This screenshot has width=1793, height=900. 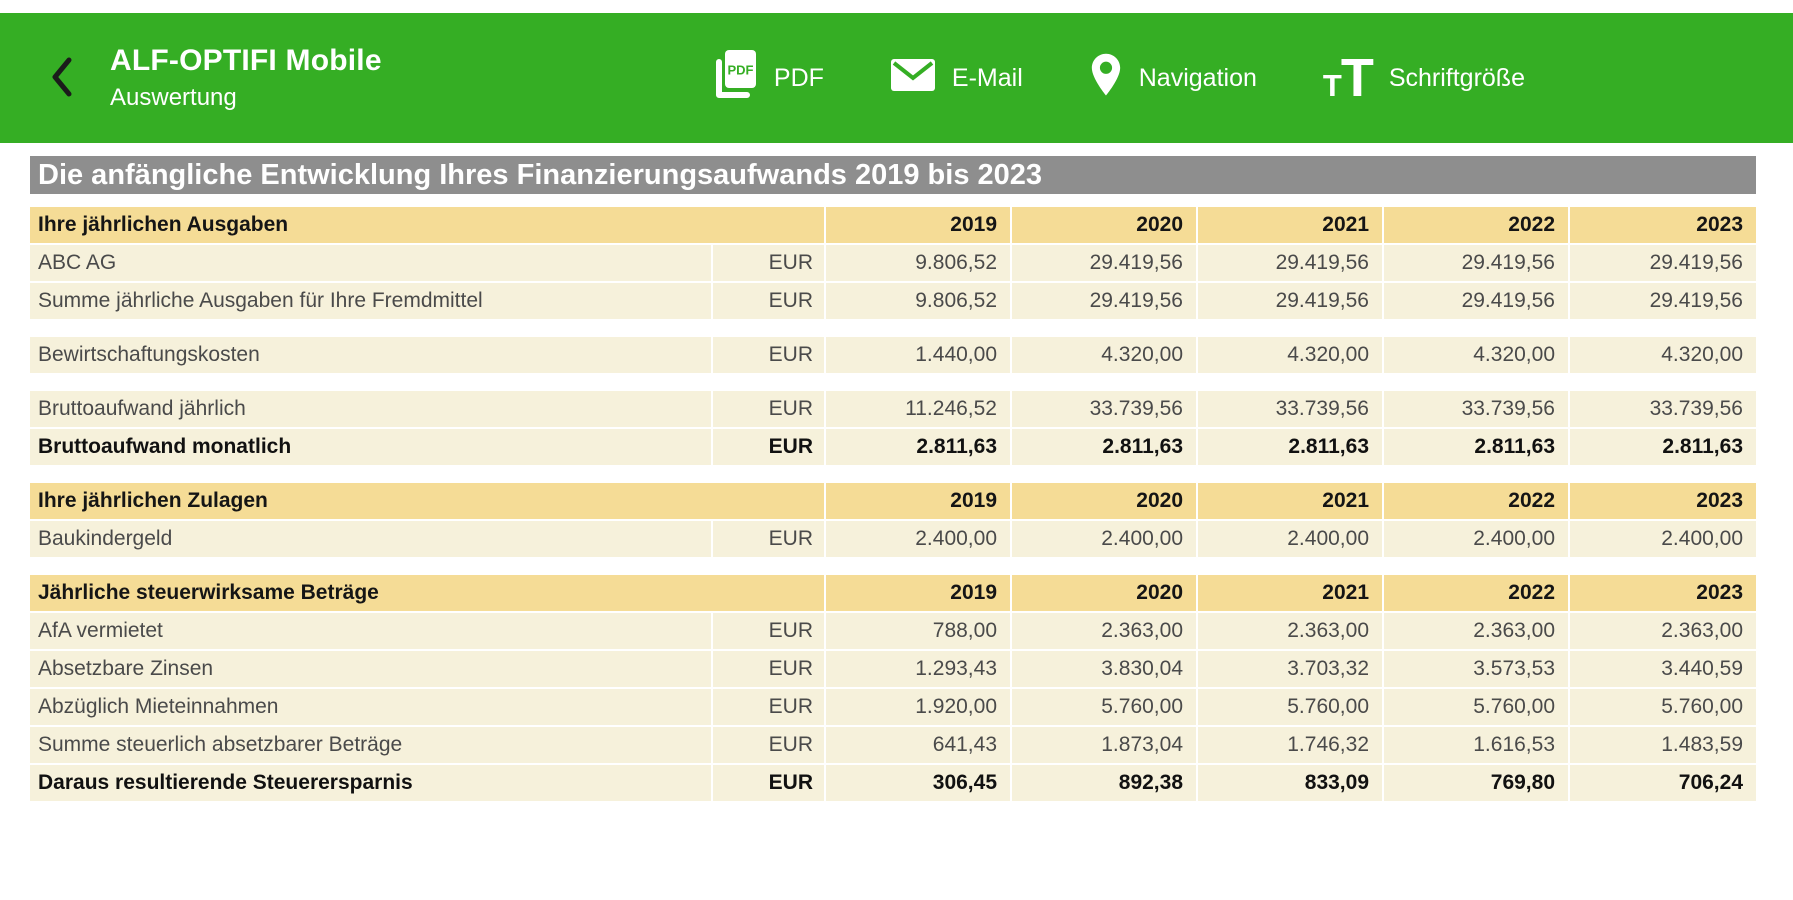 What do you see at coordinates (919, 745) in the screenshot?
I see `value-cell: 641,43` at bounding box center [919, 745].